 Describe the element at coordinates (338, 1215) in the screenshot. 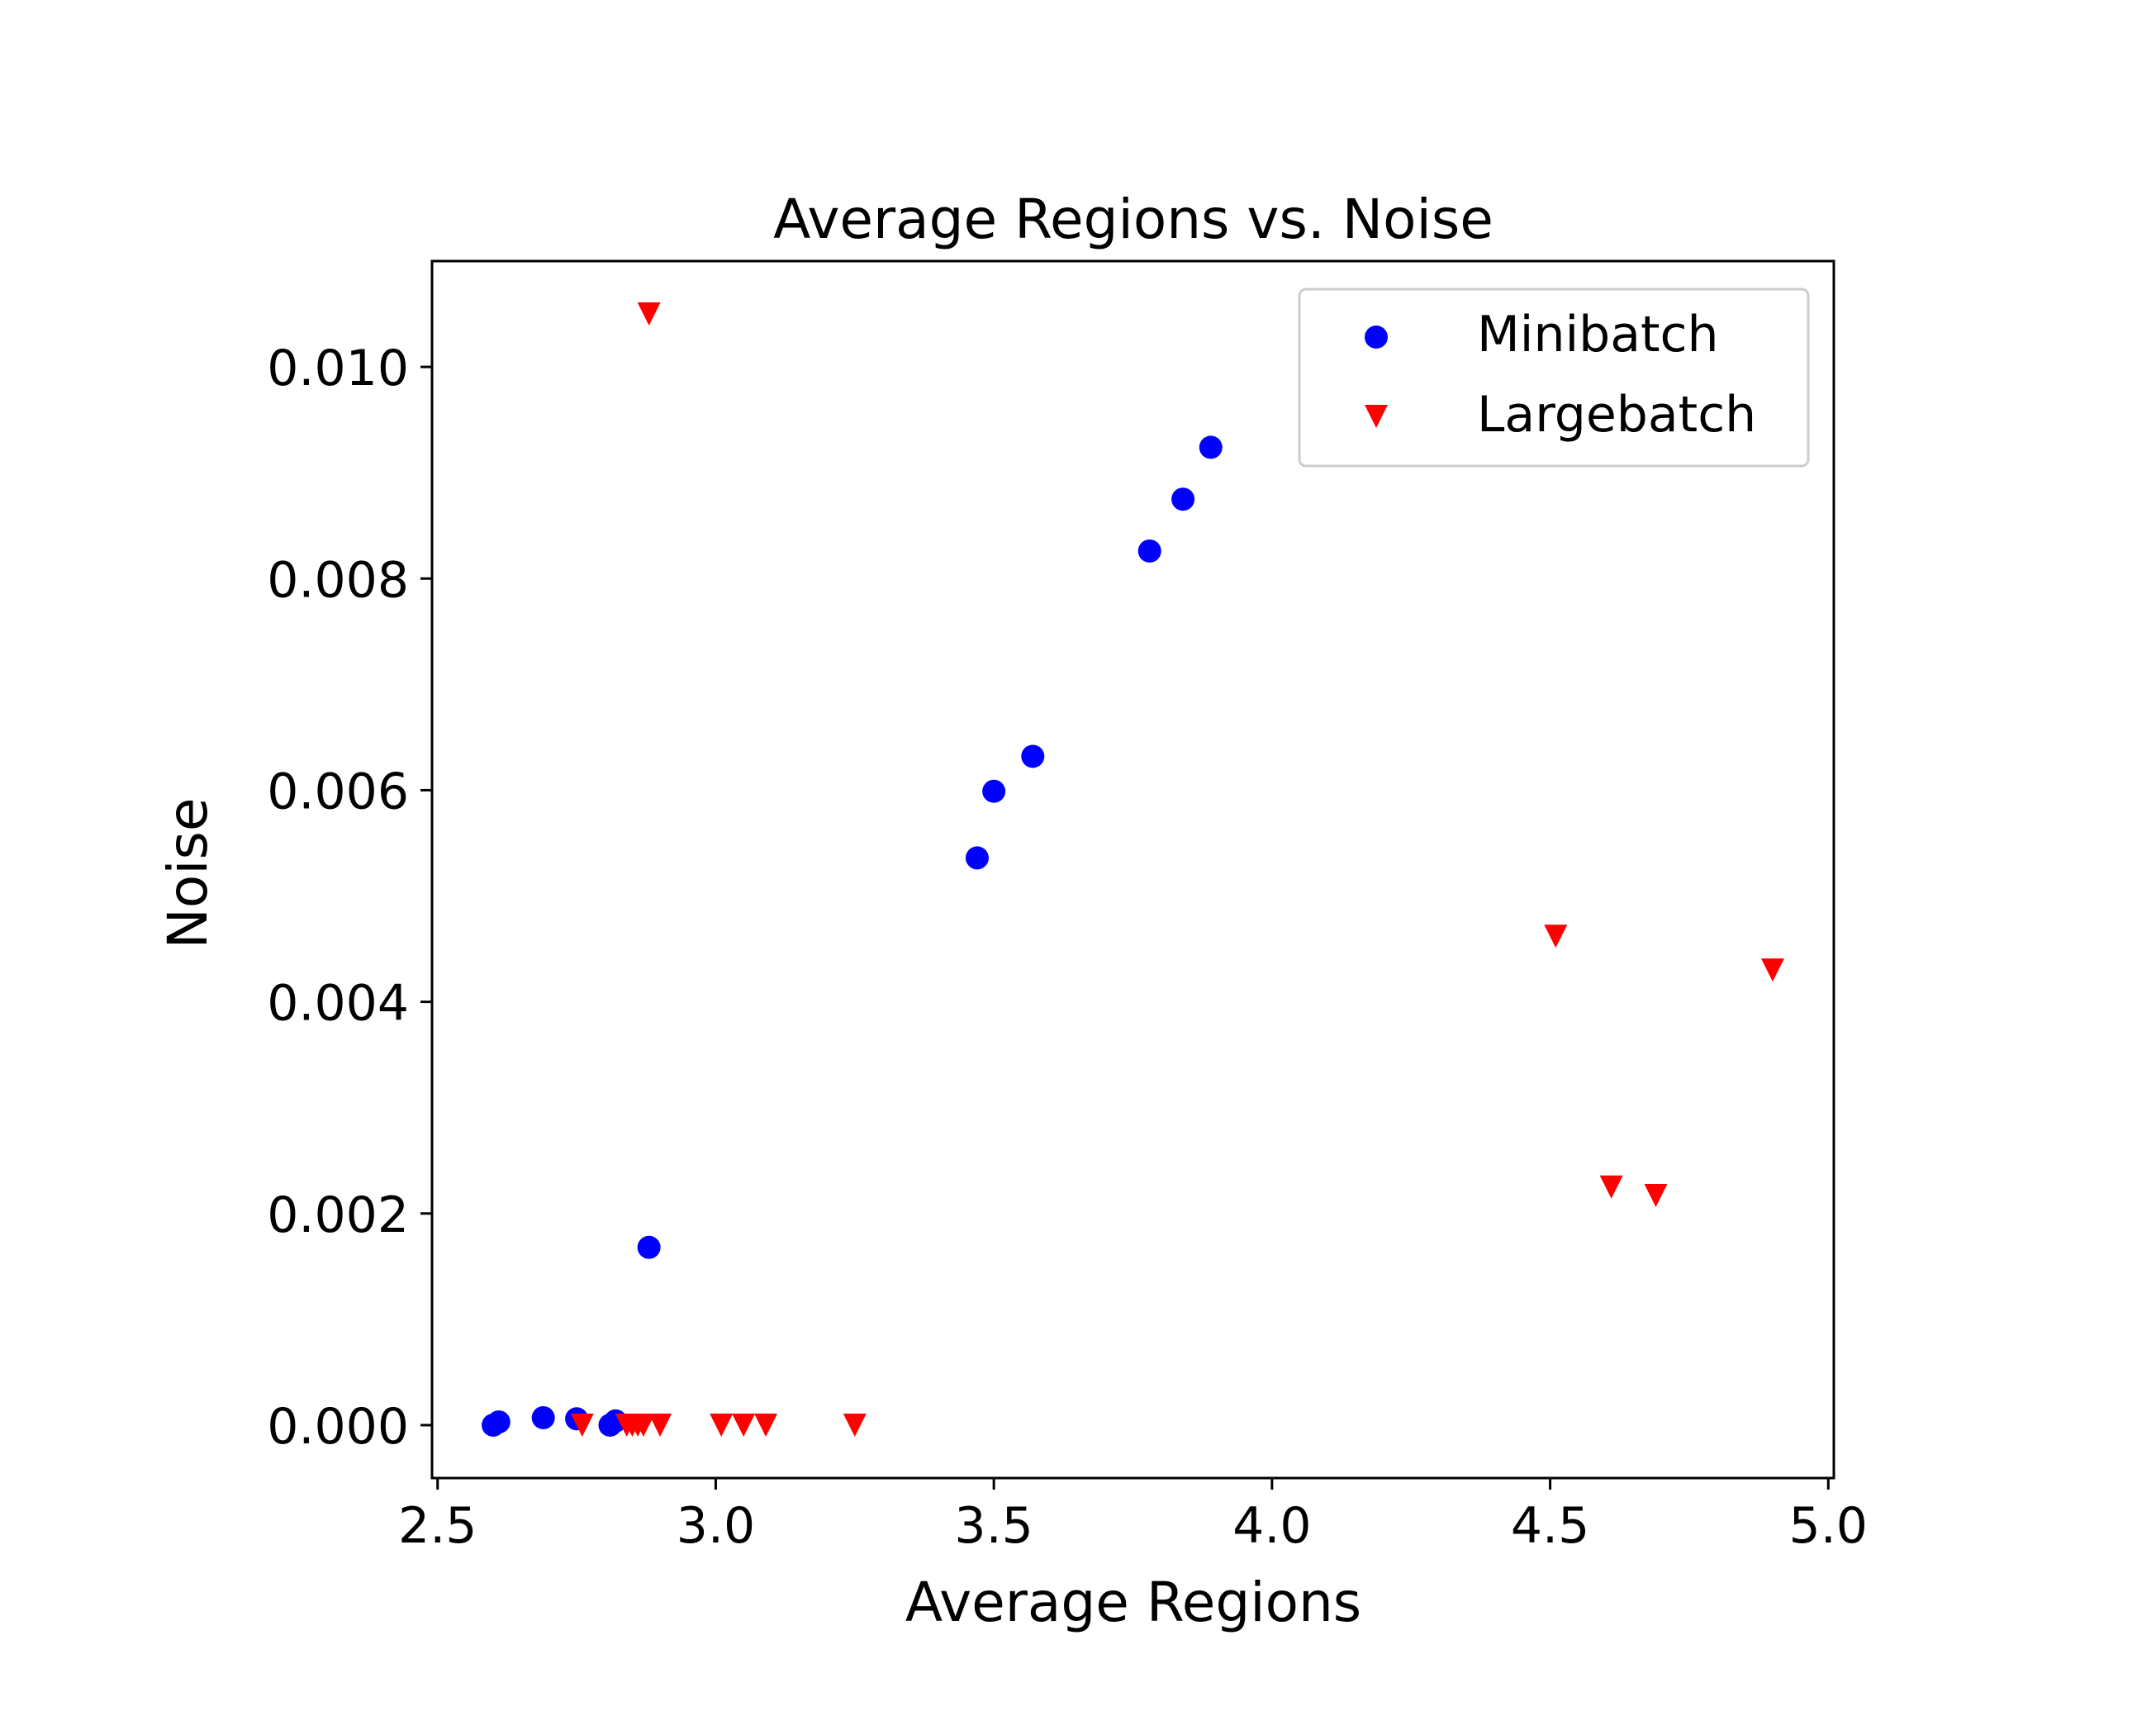

I see `y-tick-label: 0.002` at that location.